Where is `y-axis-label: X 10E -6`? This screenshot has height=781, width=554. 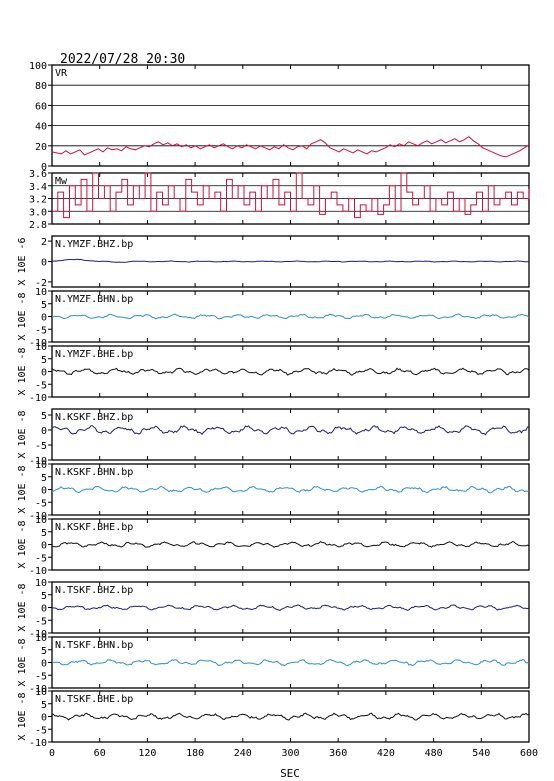
y-axis-label: X 10E -6 is located at coordinates (22, 261).